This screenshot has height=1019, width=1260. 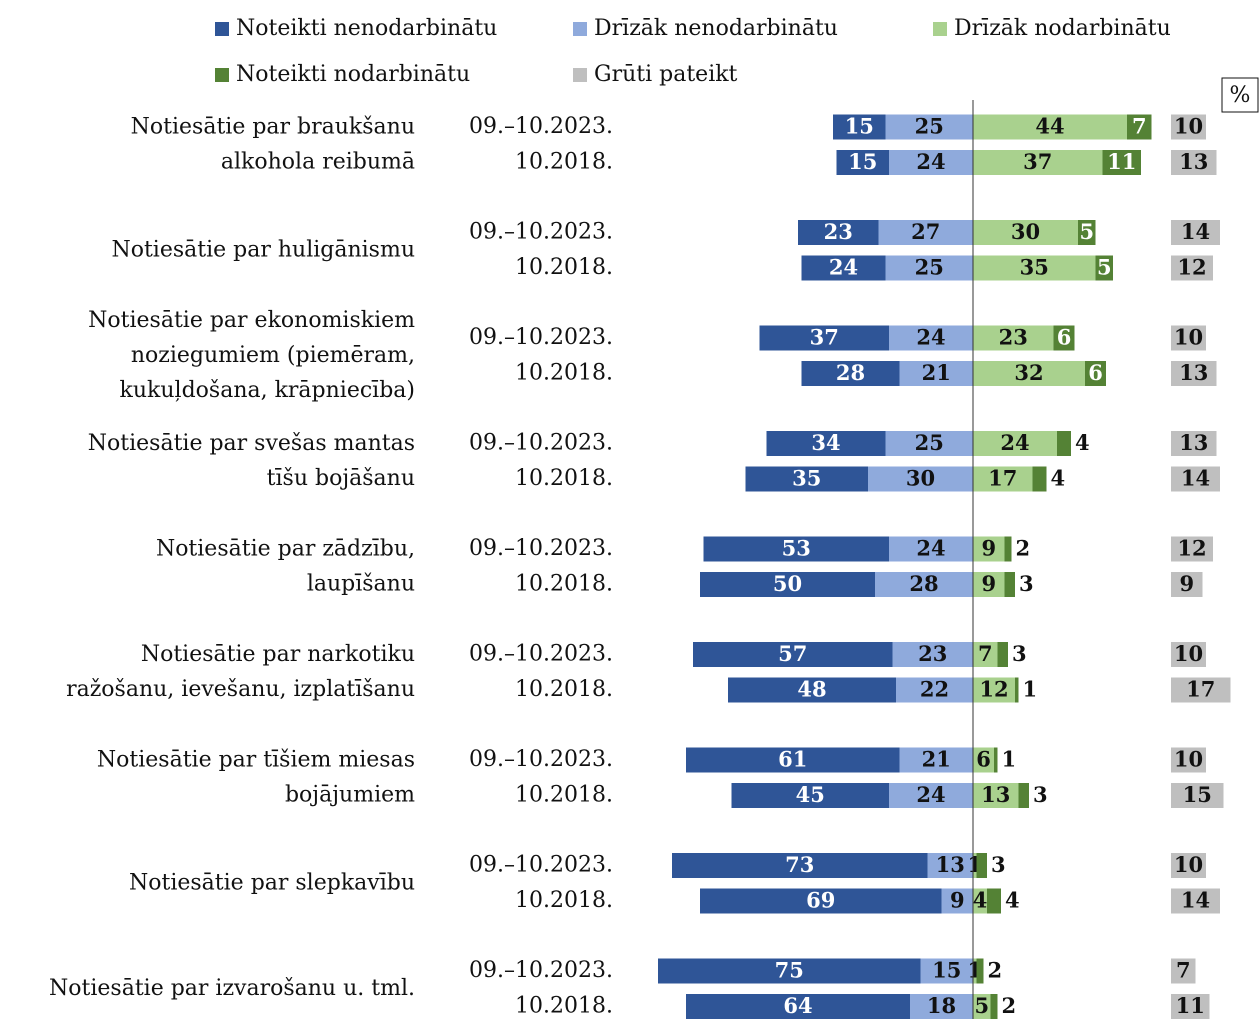 I want to click on value-label: 69, so click(x=820, y=900).